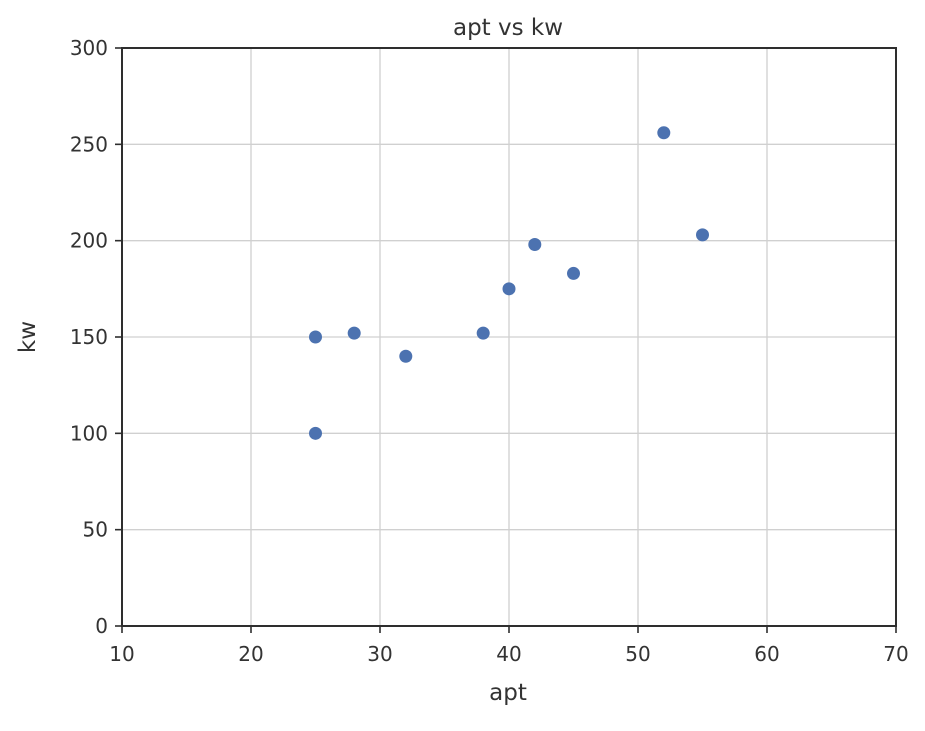  Describe the element at coordinates (95, 530) in the screenshot. I see `y-tick-label: 50` at that location.